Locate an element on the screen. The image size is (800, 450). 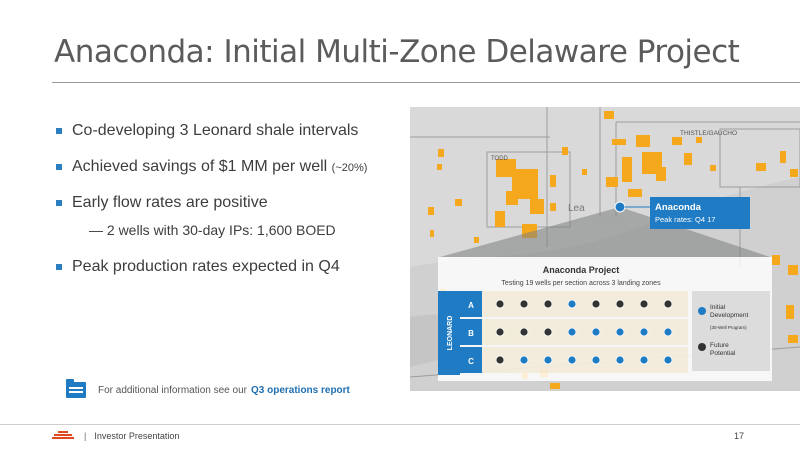
thistle-gaucho-label: THISTLE/GAUCHO is located at coordinates (708, 133).